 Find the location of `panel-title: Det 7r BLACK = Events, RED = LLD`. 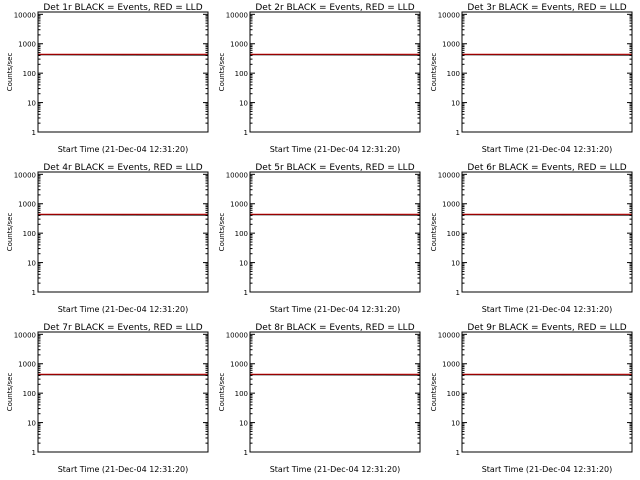

panel-title: Det 7r BLACK = Events, RED = LLD is located at coordinates (122, 328).